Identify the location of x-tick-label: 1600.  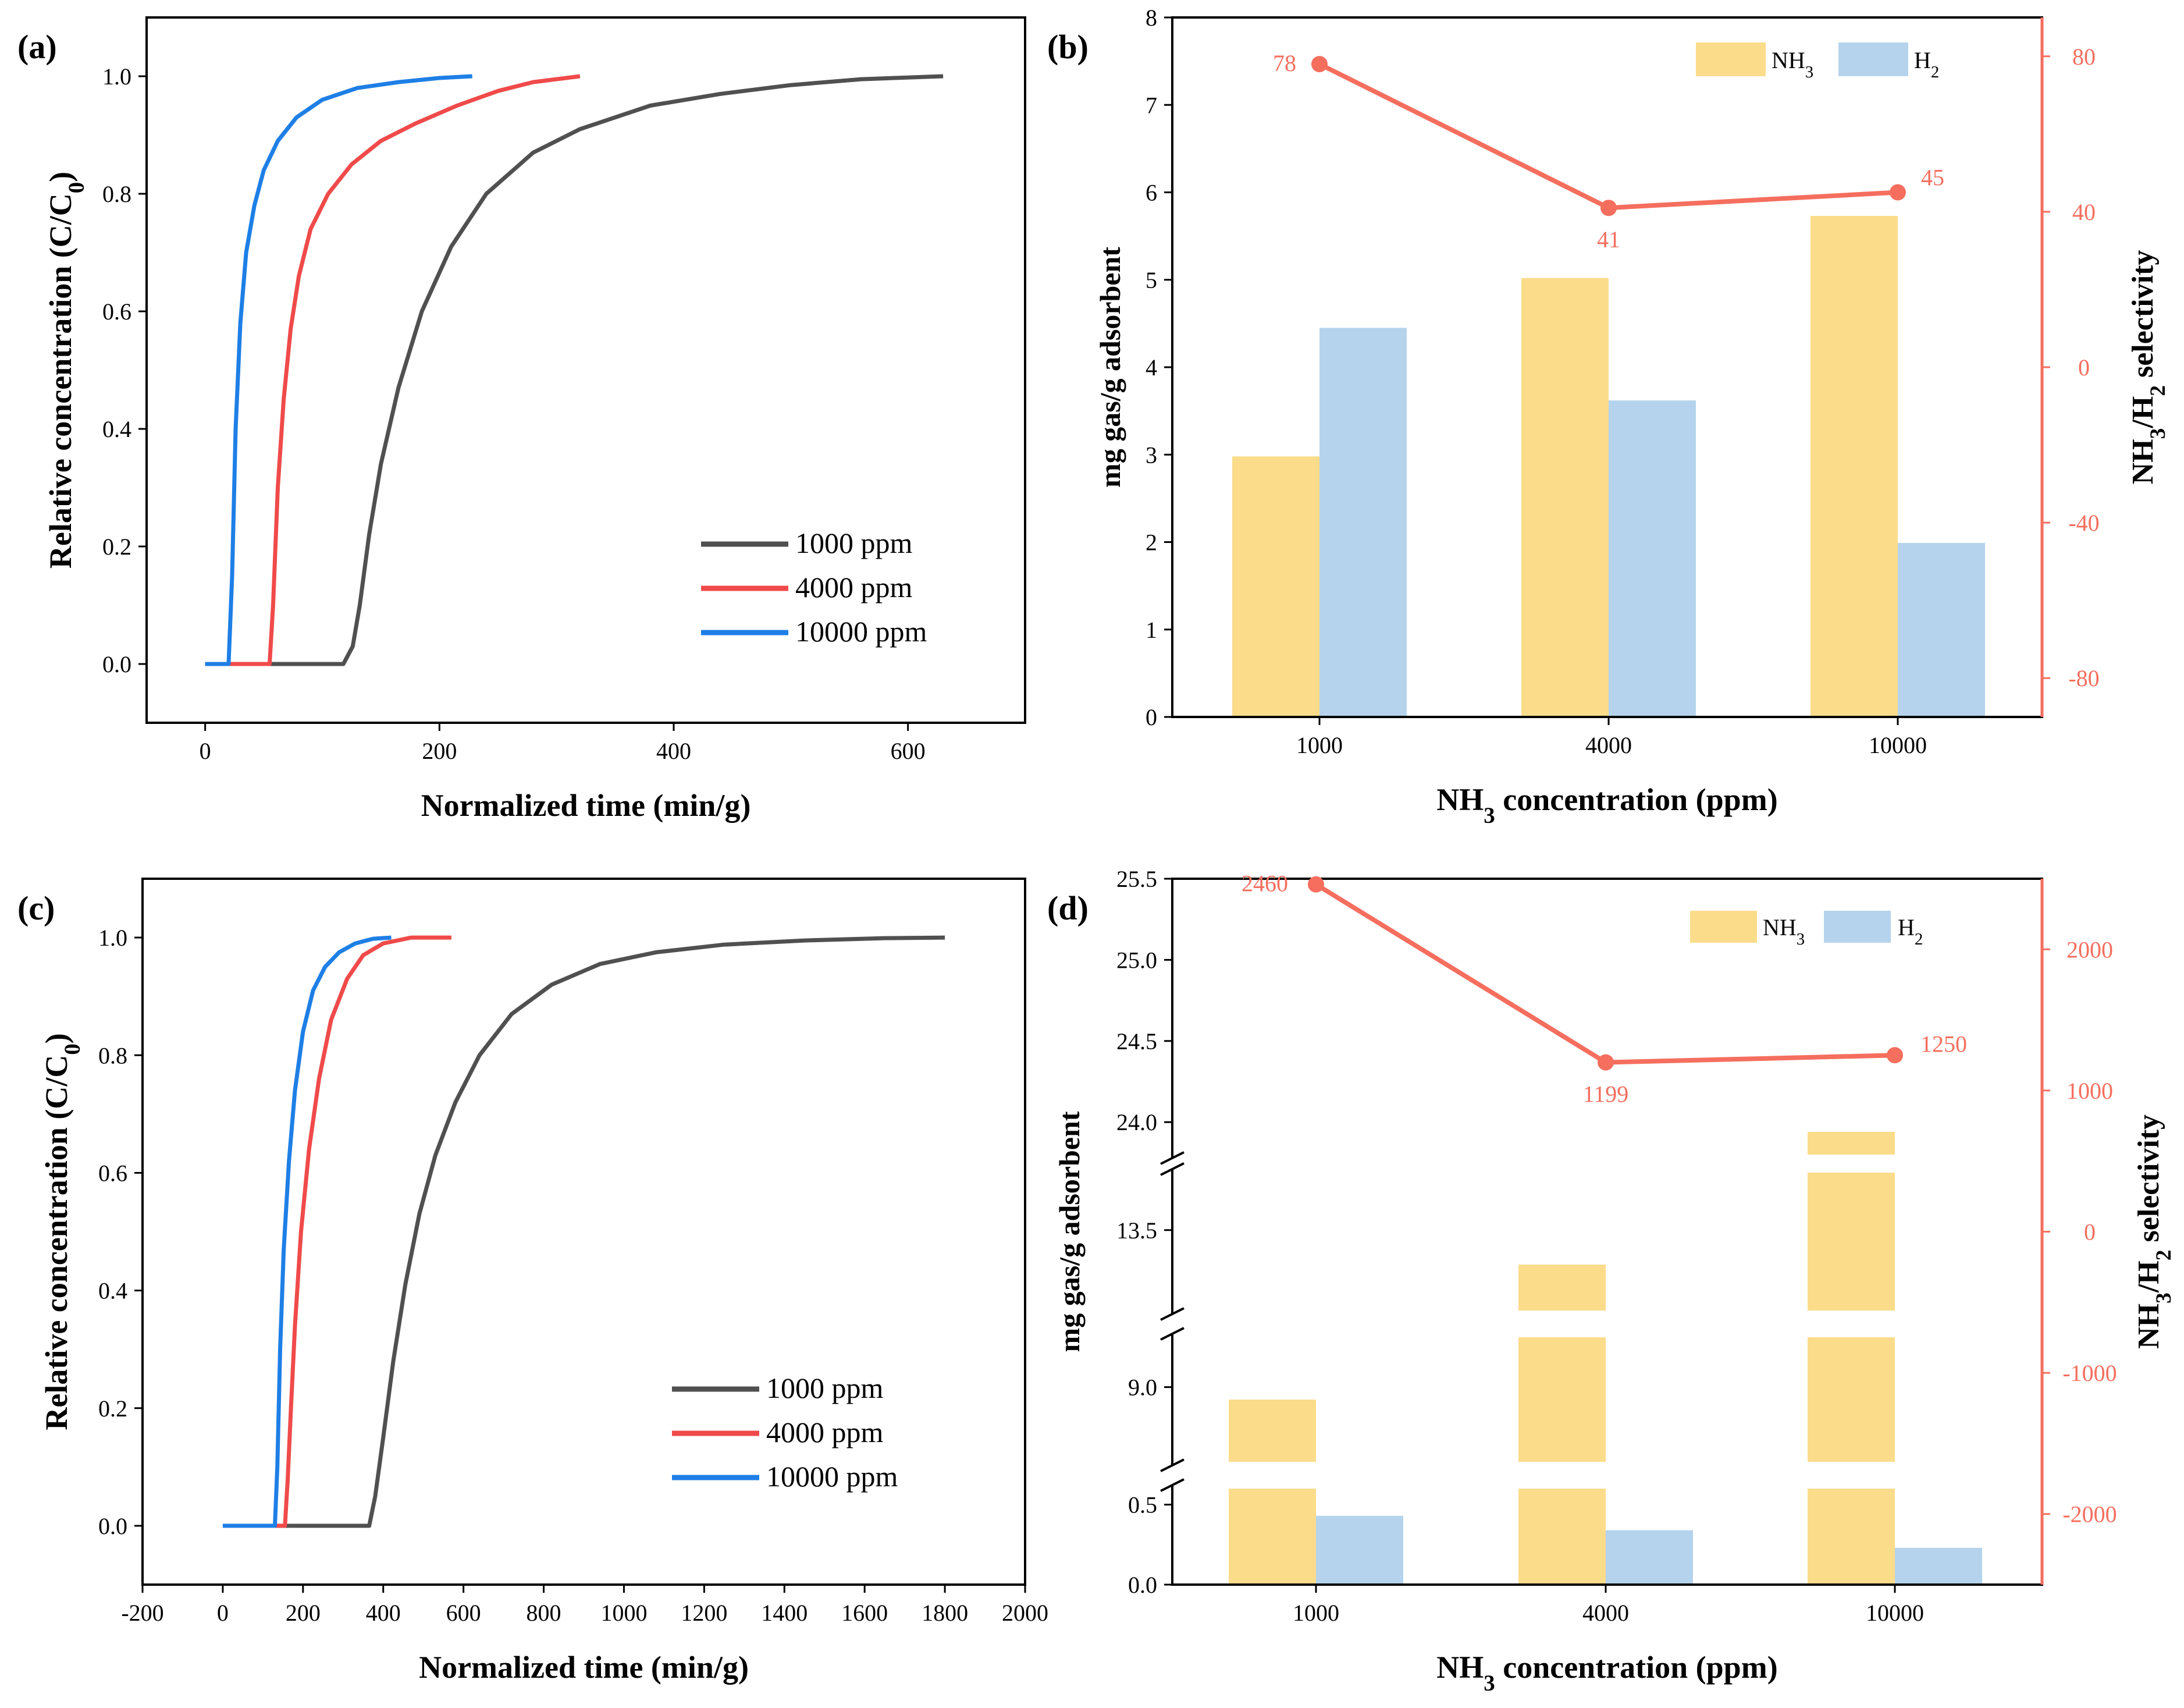
(864, 1613).